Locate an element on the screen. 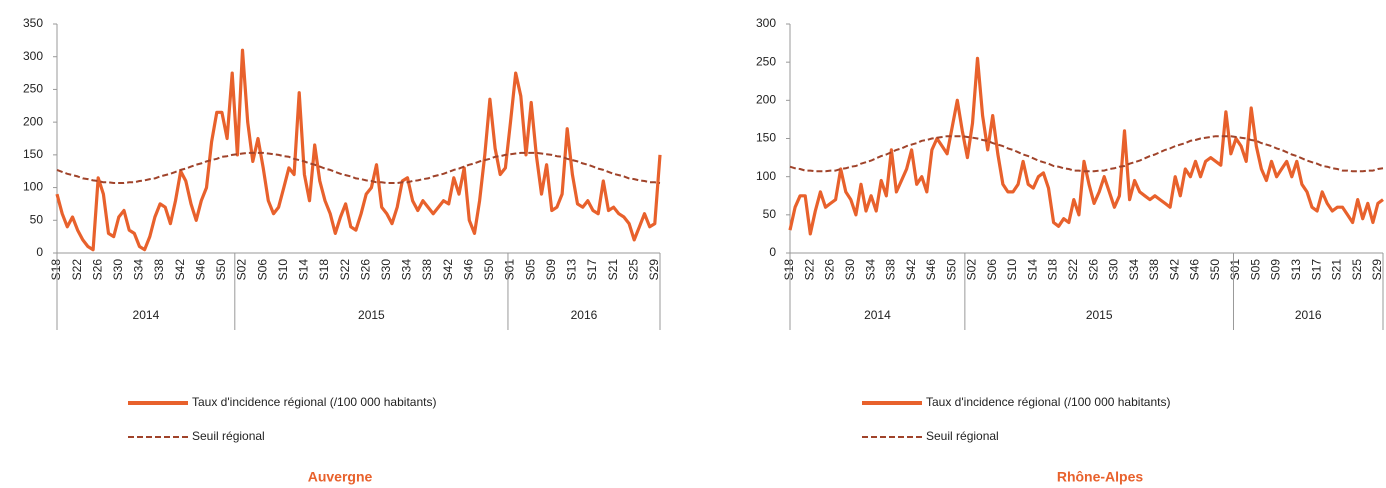 The width and height of the screenshot is (1386, 488). y-tick-label: 350 is located at coordinates (33, 23).